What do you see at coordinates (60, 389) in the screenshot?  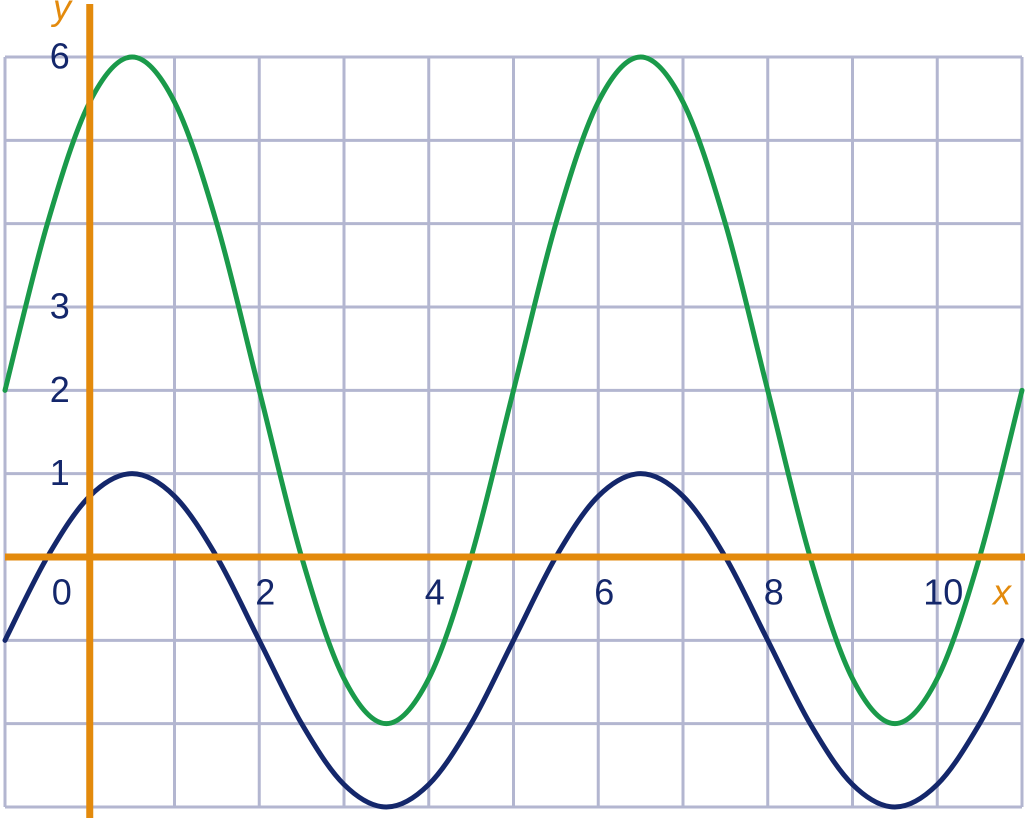 I see `y-tick-label: 2` at bounding box center [60, 389].